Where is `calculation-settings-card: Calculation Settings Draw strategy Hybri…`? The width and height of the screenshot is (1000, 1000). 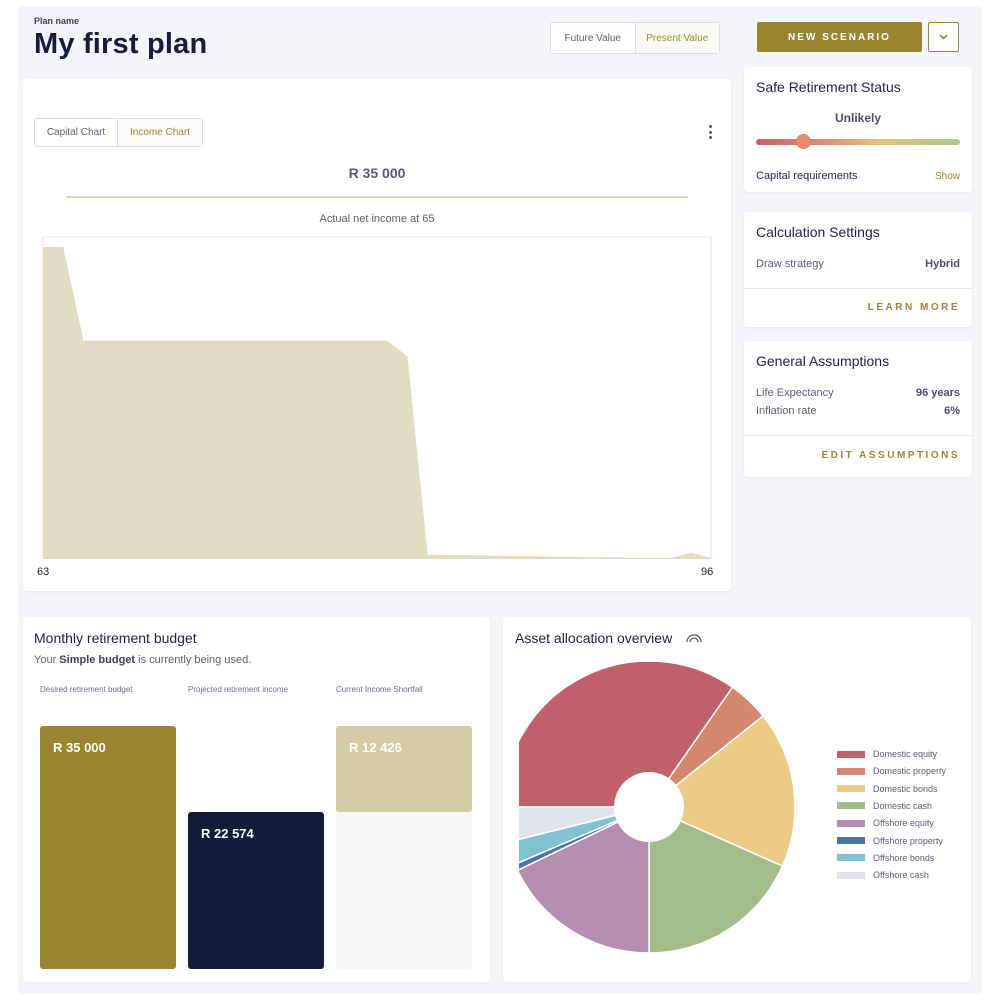 calculation-settings-card: Calculation Settings Draw strategy Hybri… is located at coordinates (858, 269).